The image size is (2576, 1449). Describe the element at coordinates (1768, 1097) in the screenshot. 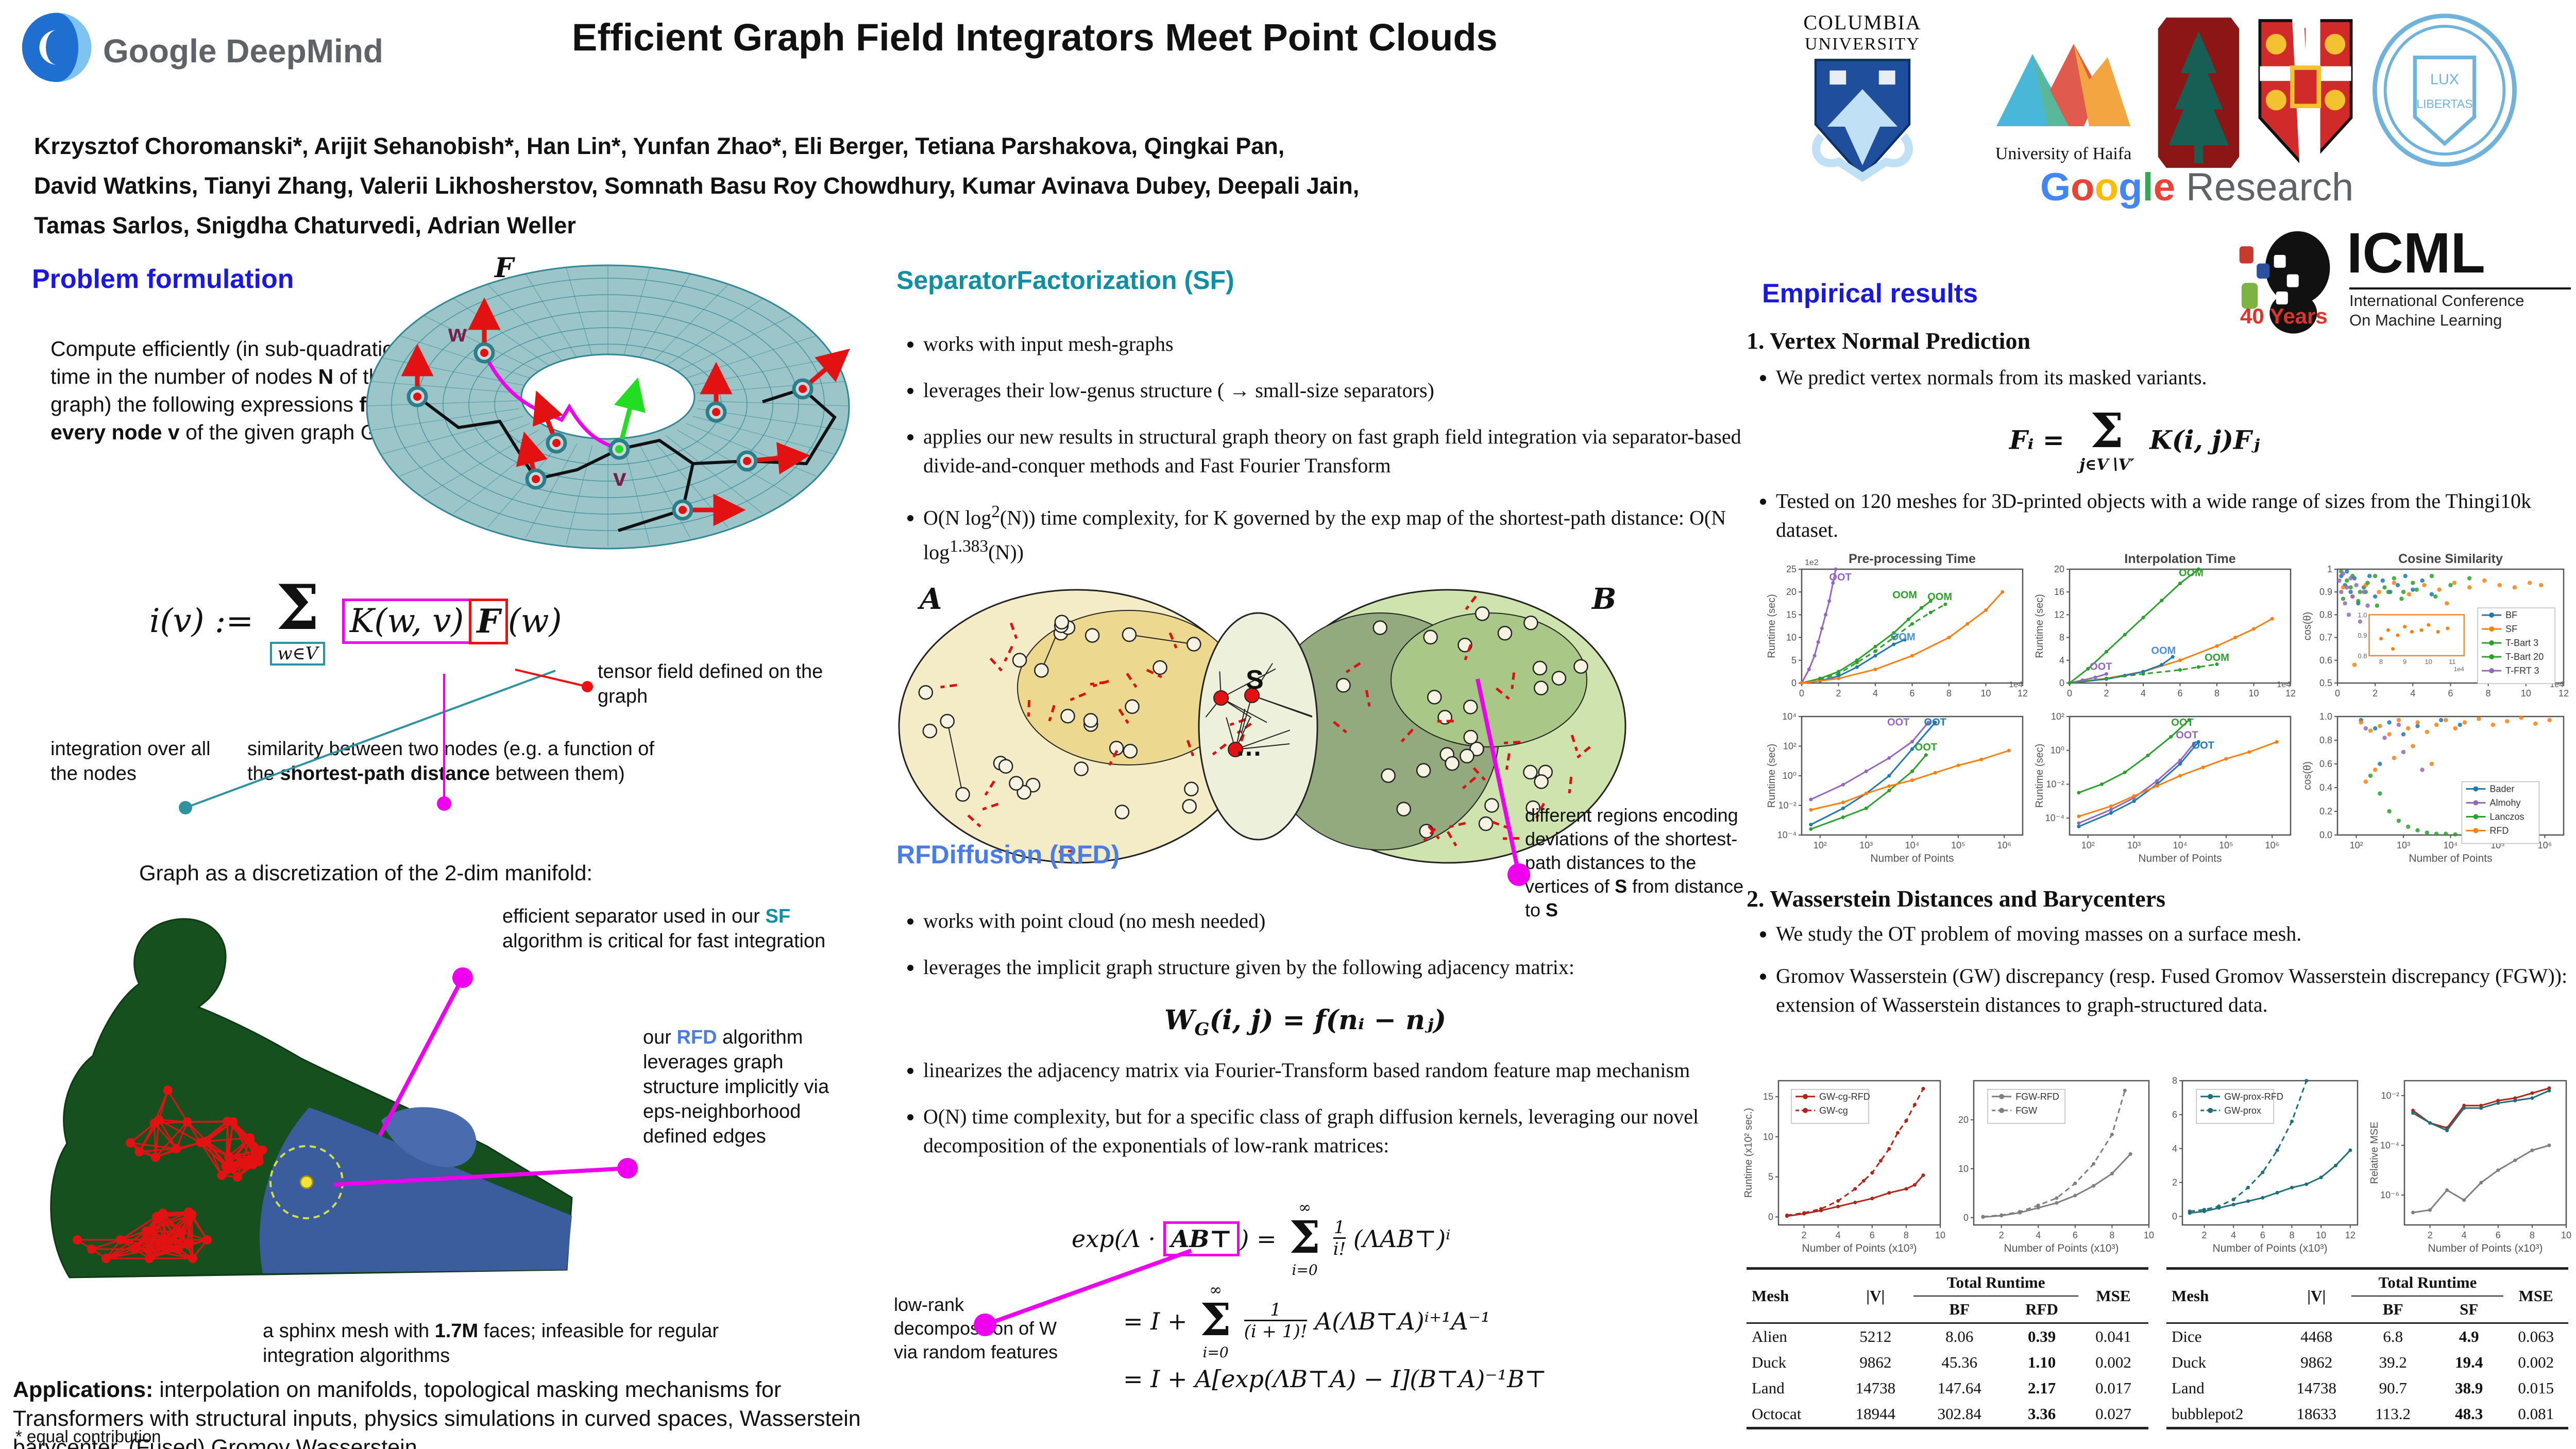

I see `svg-text: 15` at that location.